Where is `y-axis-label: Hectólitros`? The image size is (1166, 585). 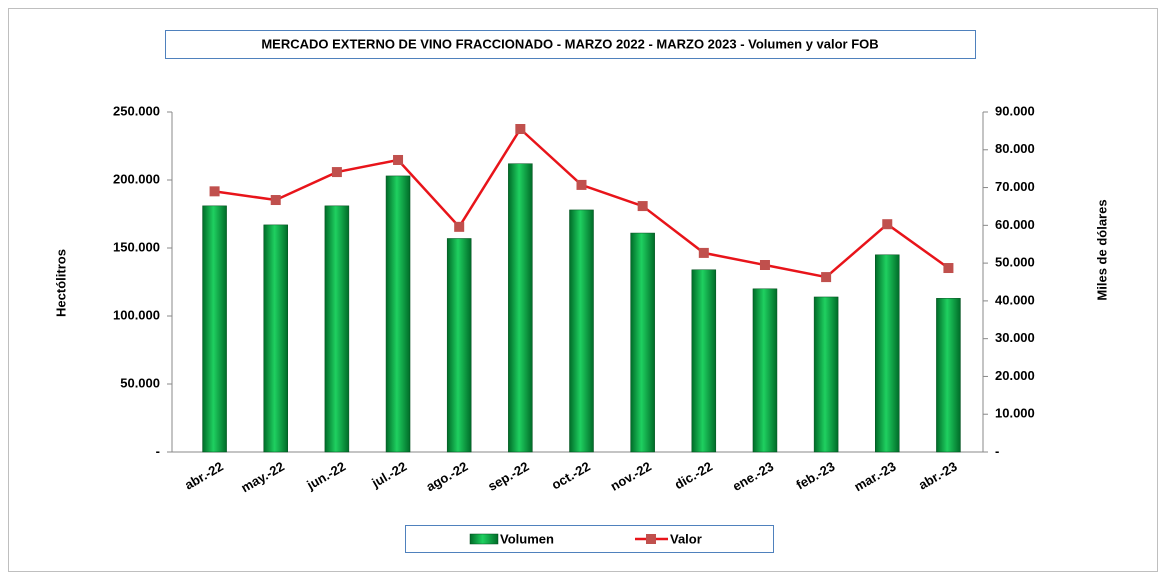
y-axis-label: Hectólitros is located at coordinates (60, 283).